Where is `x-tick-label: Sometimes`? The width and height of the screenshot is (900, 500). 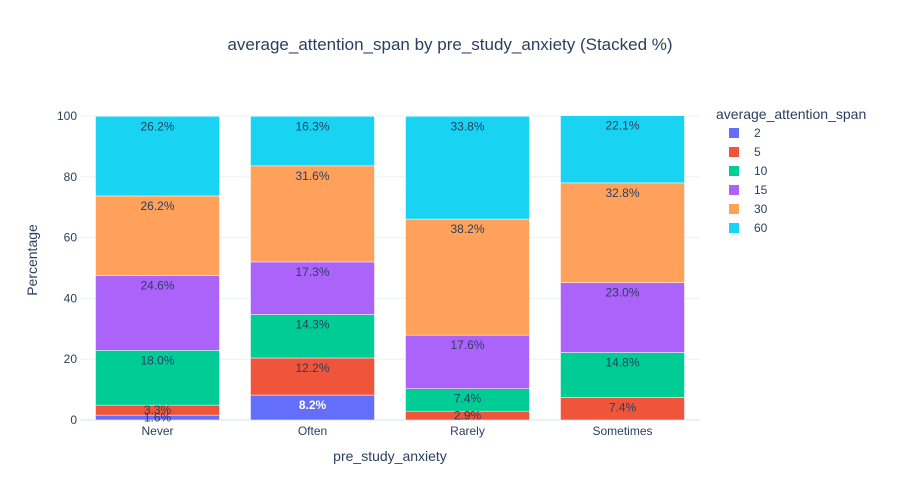 x-tick-label: Sometimes is located at coordinates (622, 431).